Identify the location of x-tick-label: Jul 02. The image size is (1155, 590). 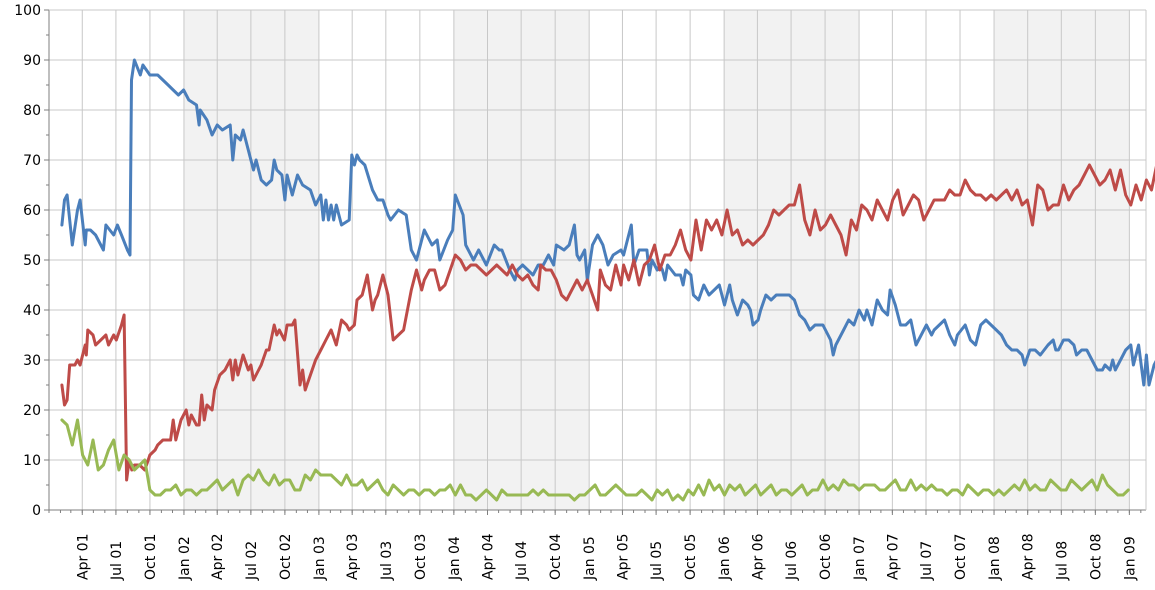
(252, 561).